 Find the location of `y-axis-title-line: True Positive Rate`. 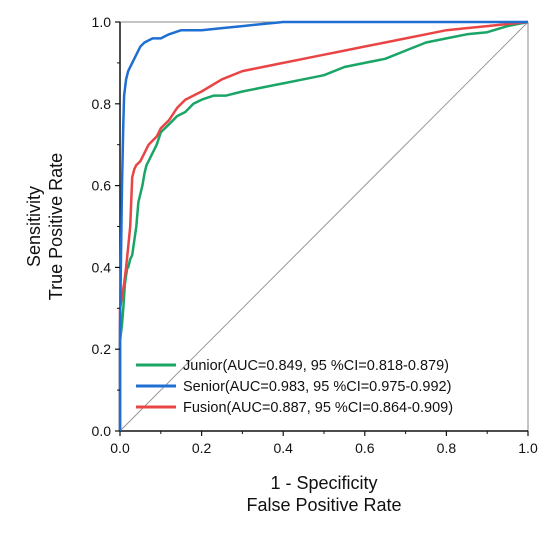

y-axis-title-line: True Positive Rate is located at coordinates (56, 226).